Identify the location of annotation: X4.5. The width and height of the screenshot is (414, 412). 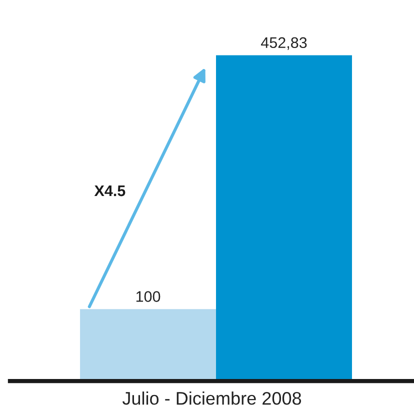
(110, 191).